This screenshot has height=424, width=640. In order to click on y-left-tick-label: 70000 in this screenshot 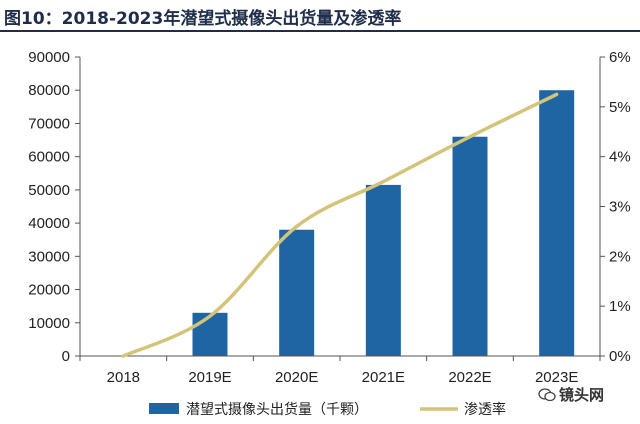, I will do `click(49, 123)`.